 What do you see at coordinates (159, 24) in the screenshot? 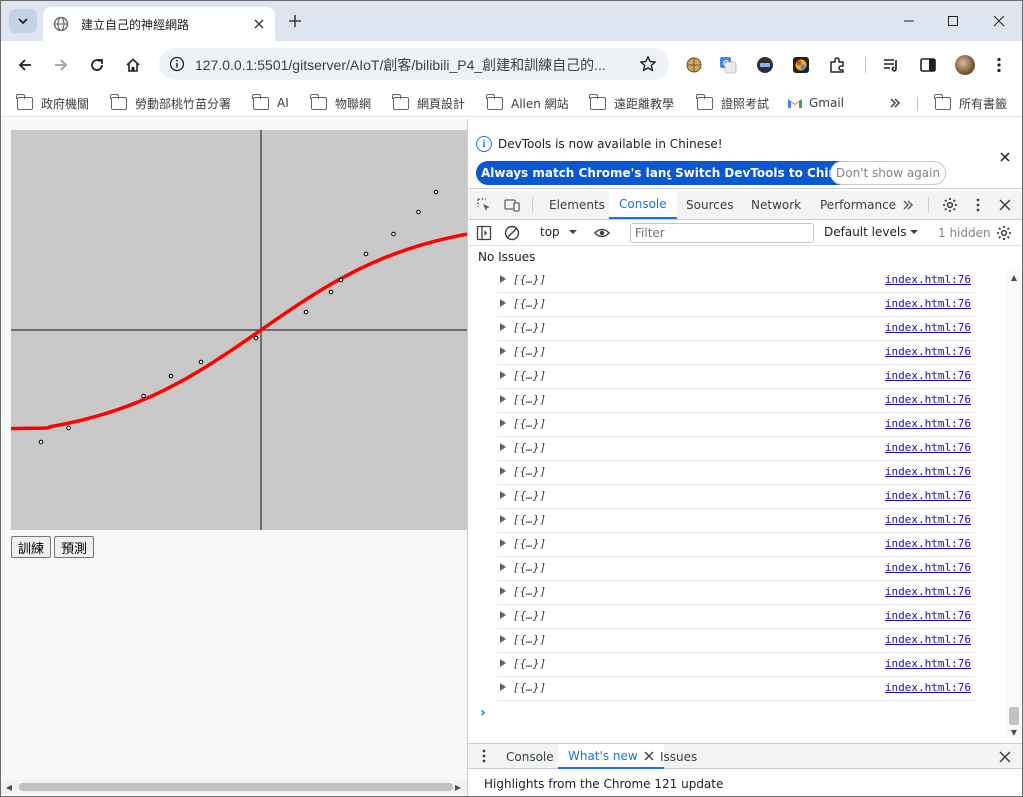
I see `browser-tab: 建立自己的神經網路` at bounding box center [159, 24].